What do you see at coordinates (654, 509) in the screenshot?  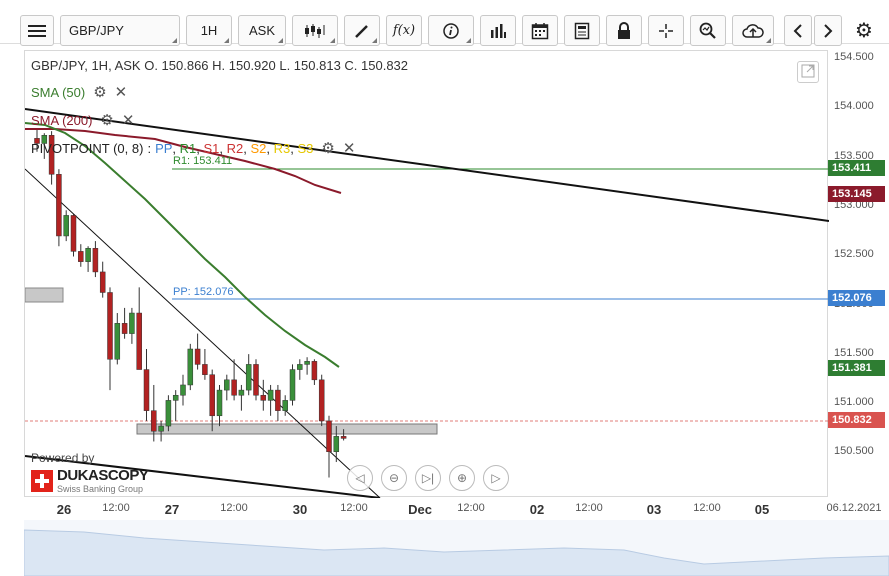 I see `time-tick-label: 03` at bounding box center [654, 509].